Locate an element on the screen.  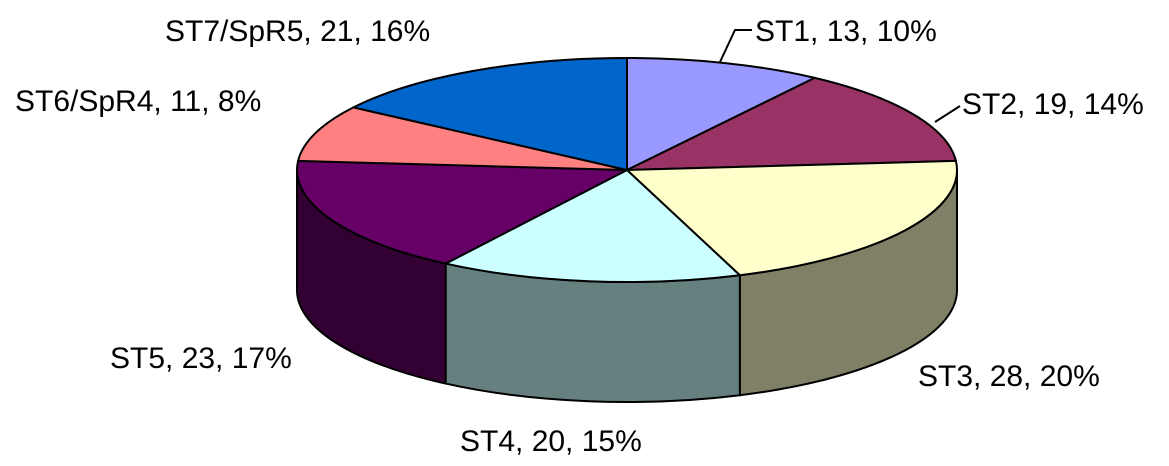
data-label: ST4, 20, 15% is located at coordinates (551, 441).